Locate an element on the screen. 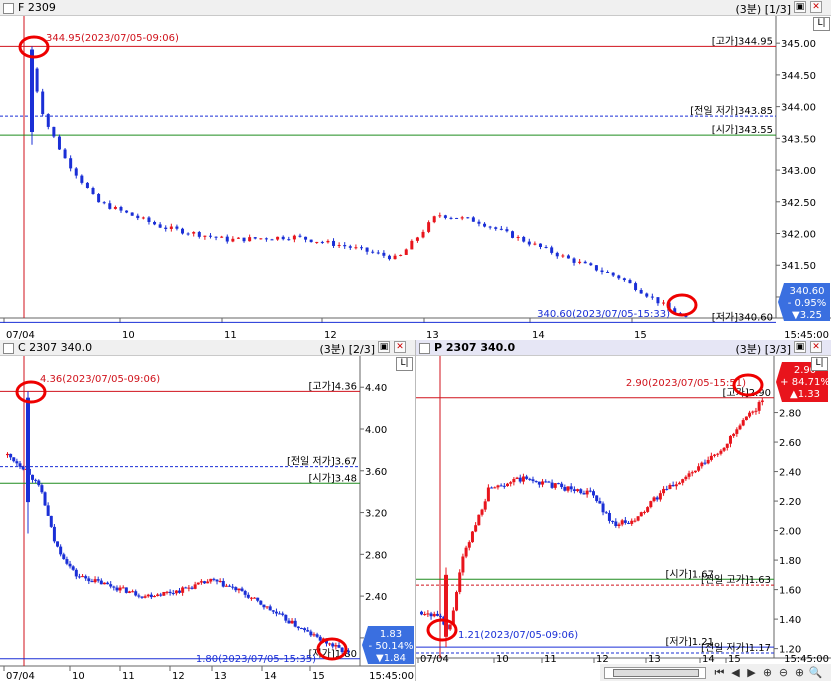  y-tick-label: 2.20 is located at coordinates (790, 502).